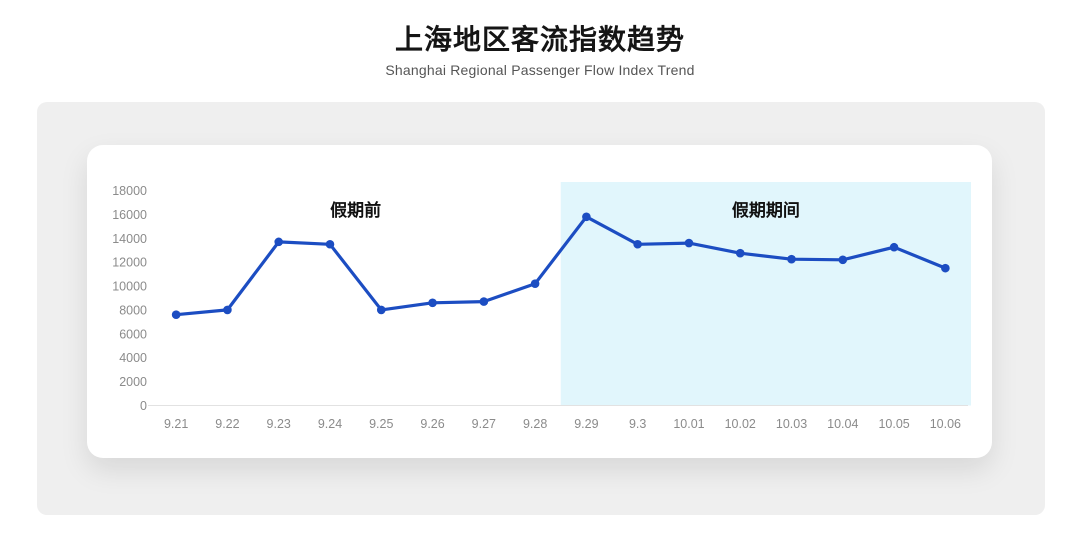  I want to click on data-point-9.25, so click(381, 310).